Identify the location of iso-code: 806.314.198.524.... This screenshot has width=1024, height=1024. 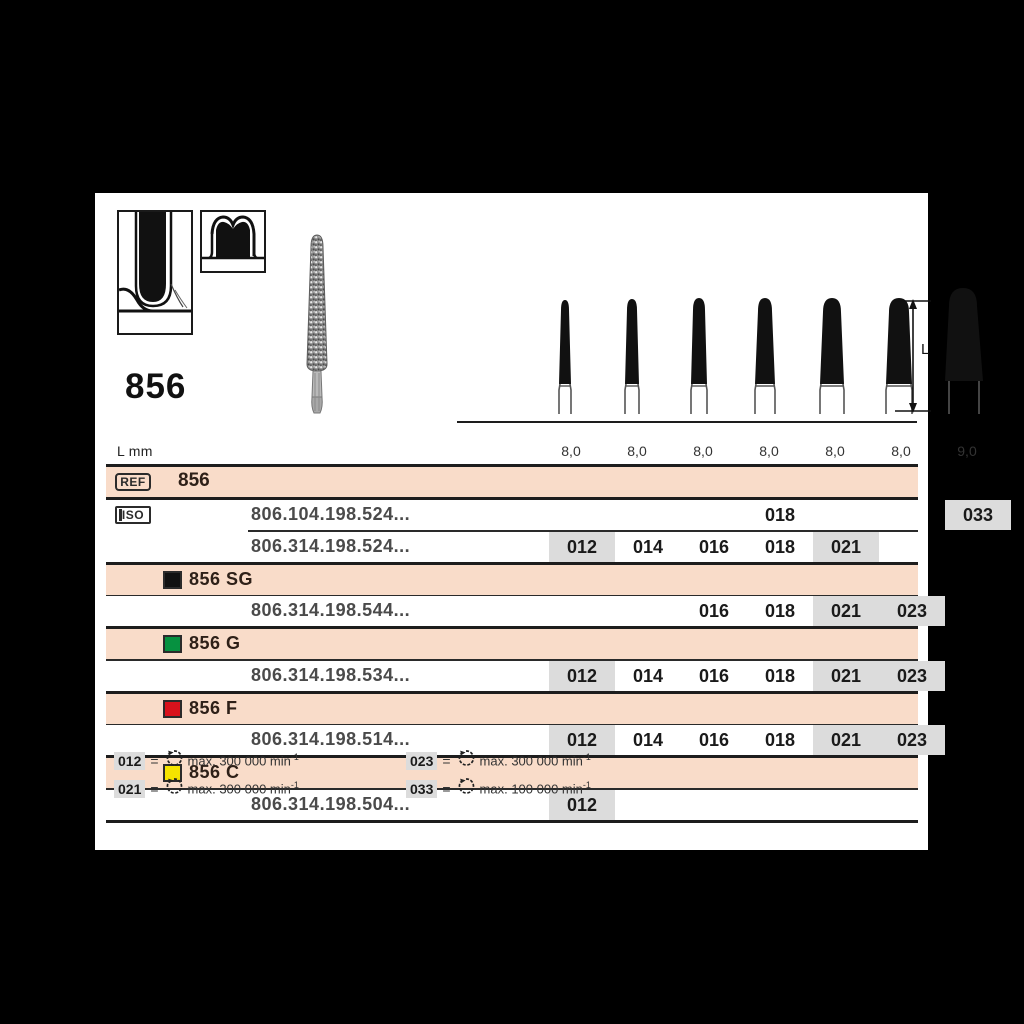
(331, 545).